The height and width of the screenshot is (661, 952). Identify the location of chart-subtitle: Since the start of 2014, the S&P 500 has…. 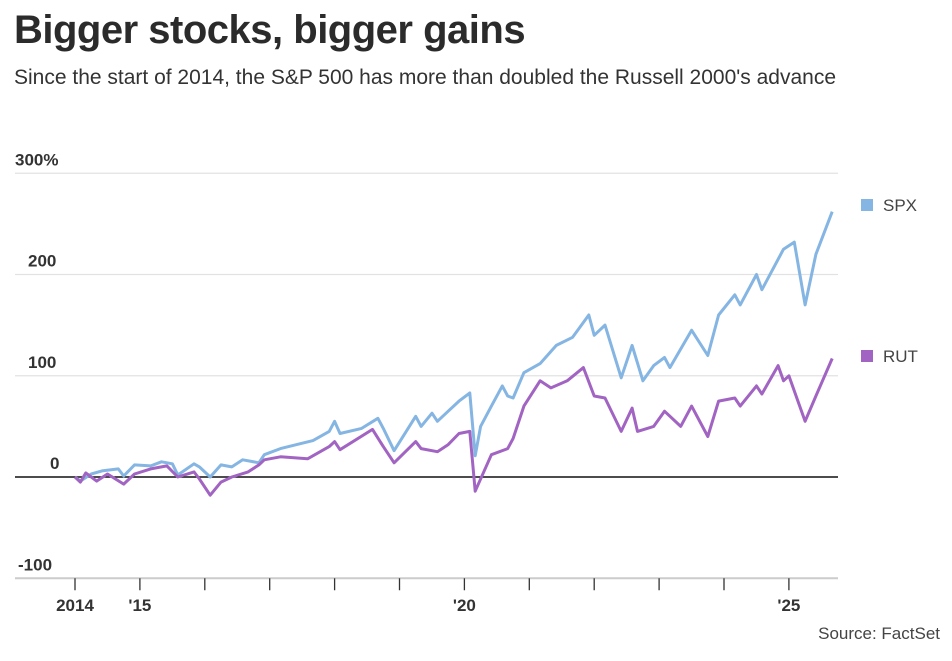
(425, 77).